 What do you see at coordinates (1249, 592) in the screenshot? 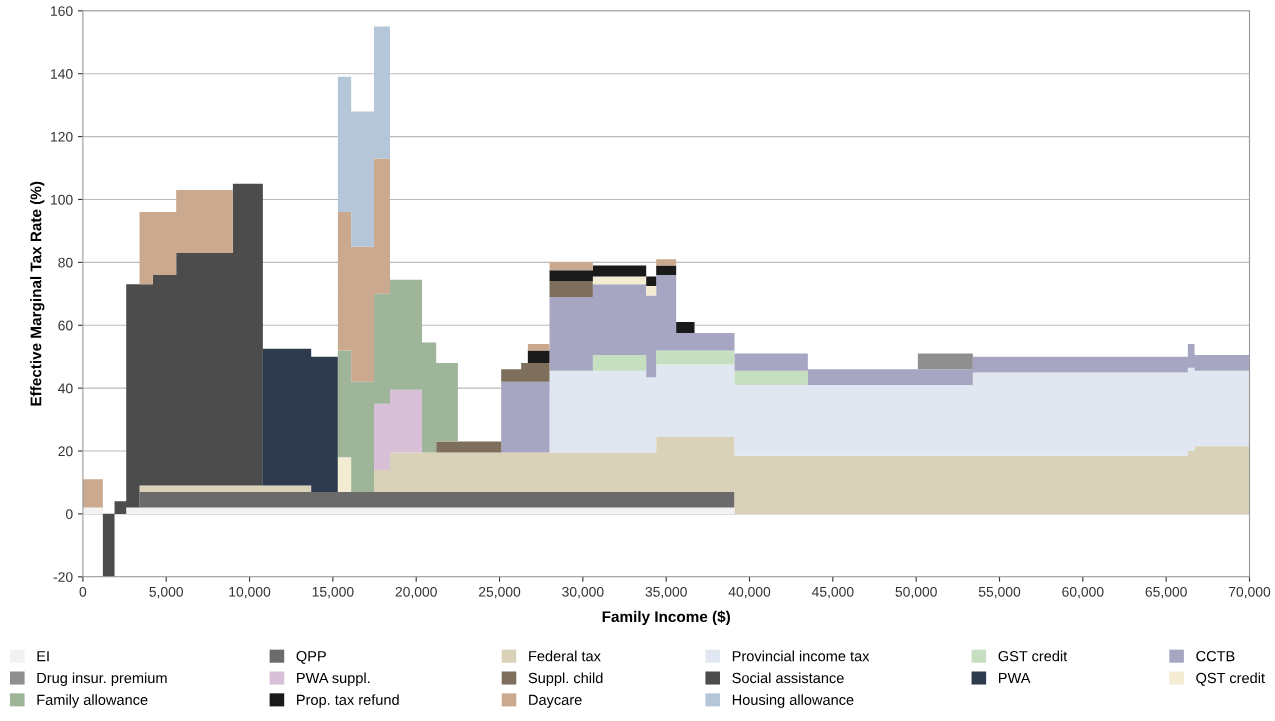
I see `x-tick-label: 70,000` at bounding box center [1249, 592].